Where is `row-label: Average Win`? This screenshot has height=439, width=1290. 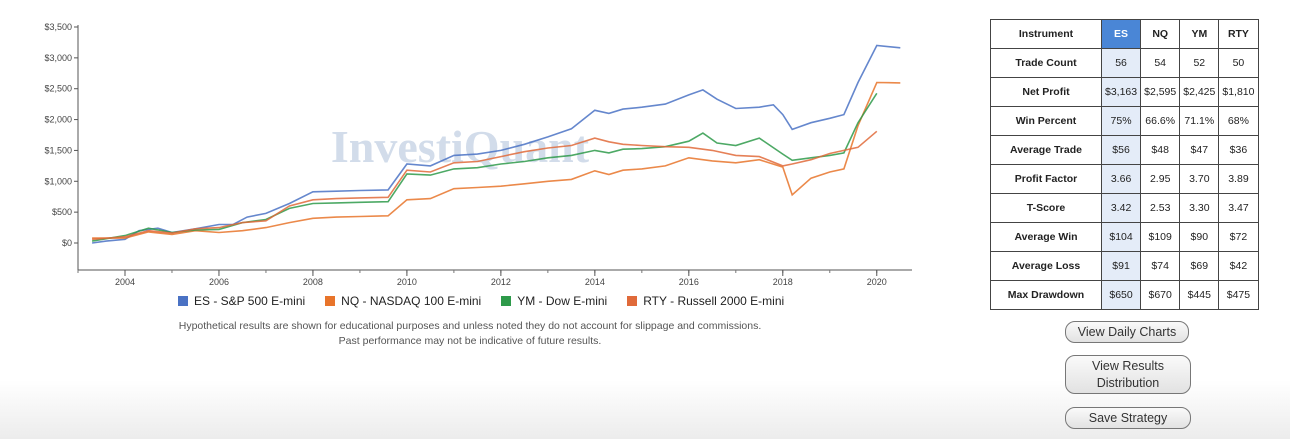 row-label: Average Win is located at coordinates (1046, 237).